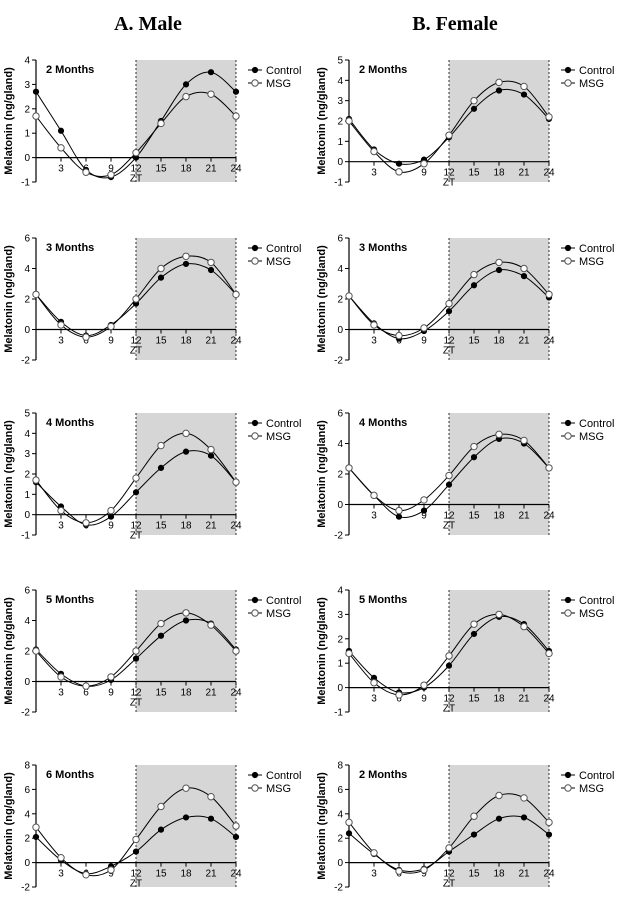 This screenshot has height=914, width=639. I want to click on panel-label: 5 Months, so click(70, 600).